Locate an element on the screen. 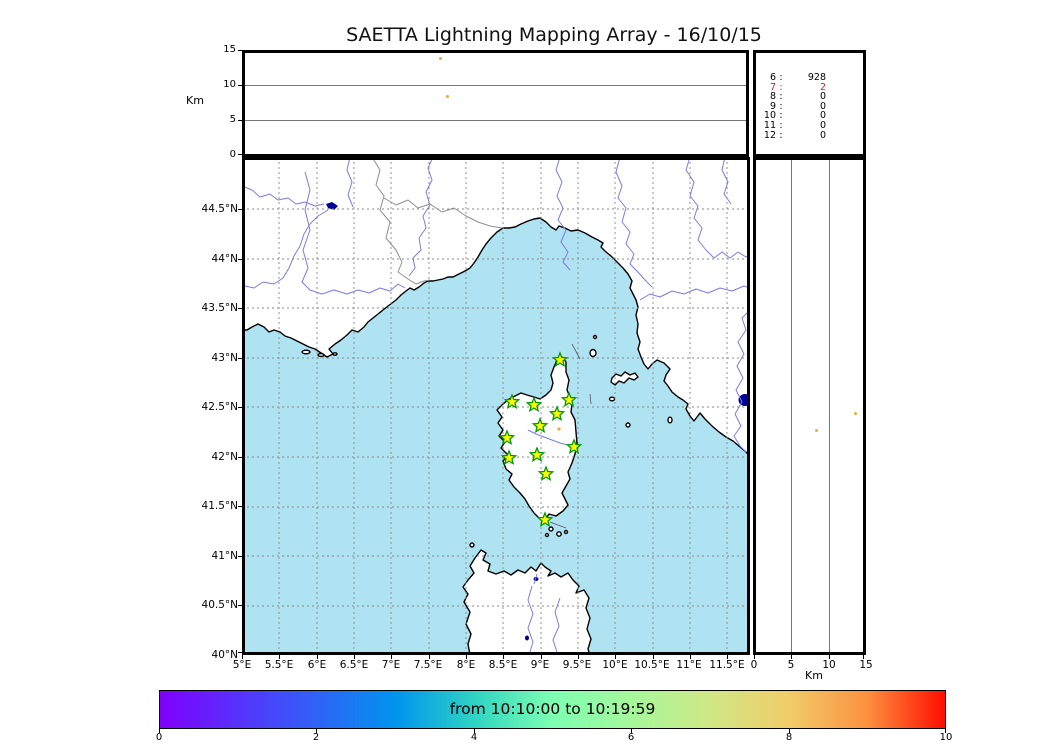  lat-tick: 40.5°N is located at coordinates (219, 605).